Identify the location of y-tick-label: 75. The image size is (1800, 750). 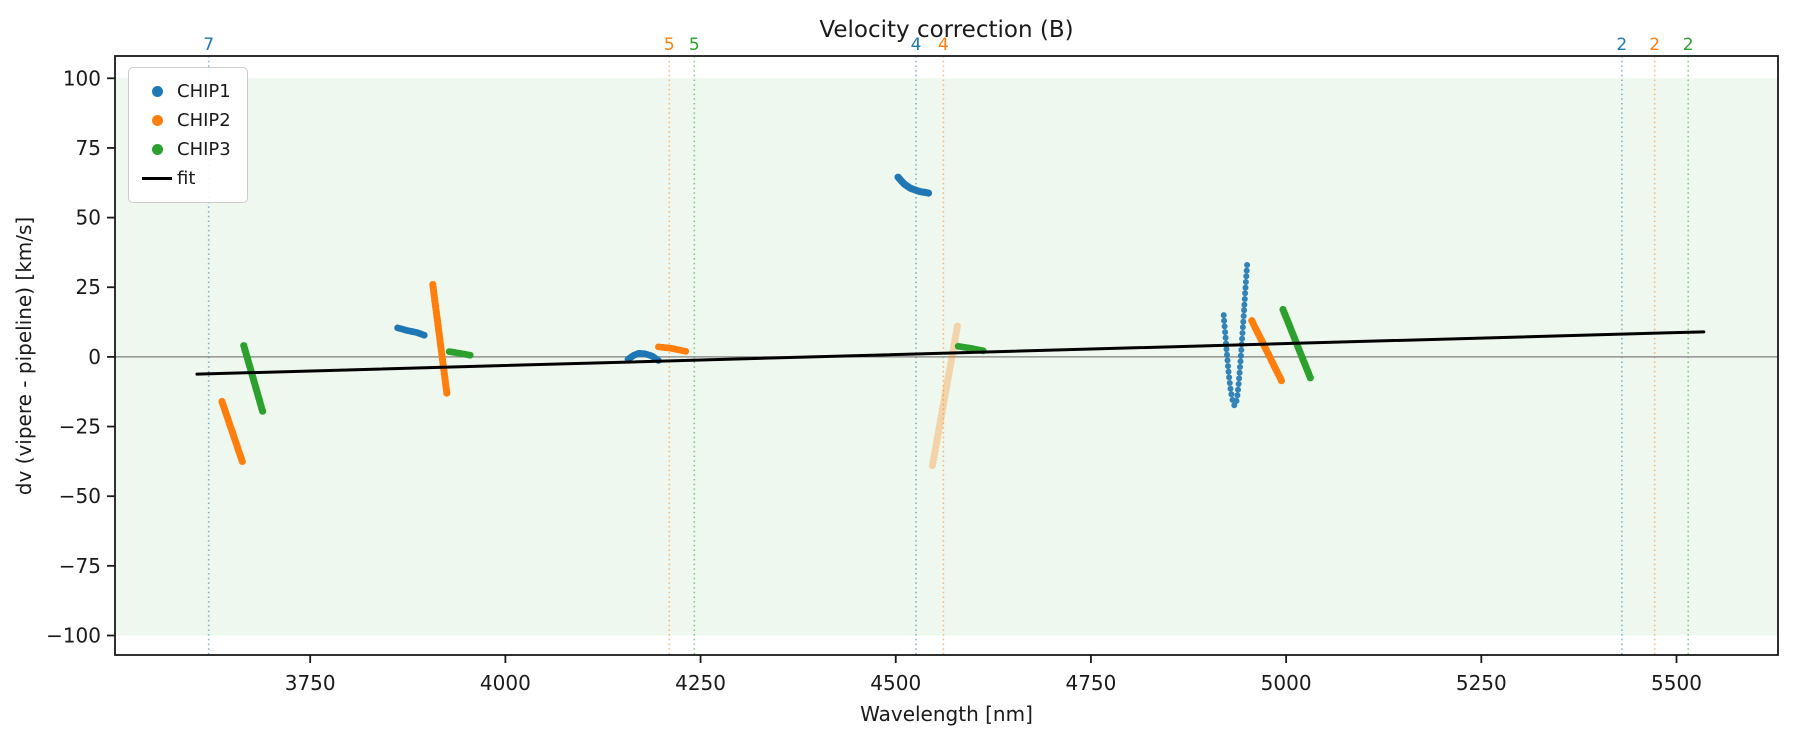
(88, 148).